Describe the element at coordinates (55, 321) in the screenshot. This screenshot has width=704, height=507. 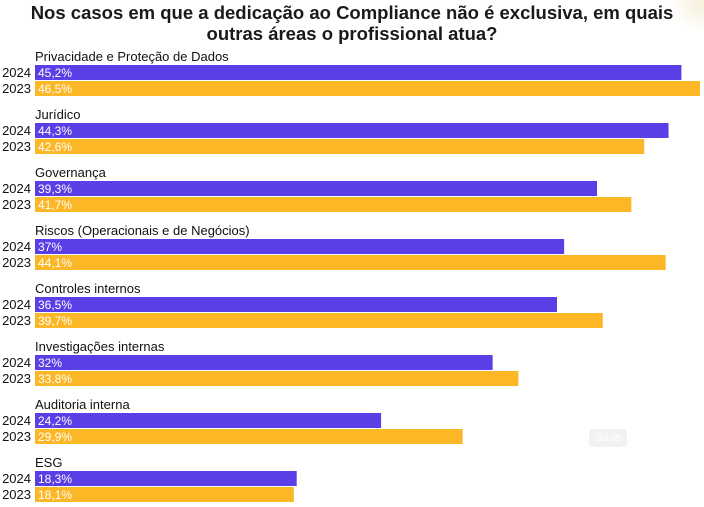
I see `data-label: 39,7%` at that location.